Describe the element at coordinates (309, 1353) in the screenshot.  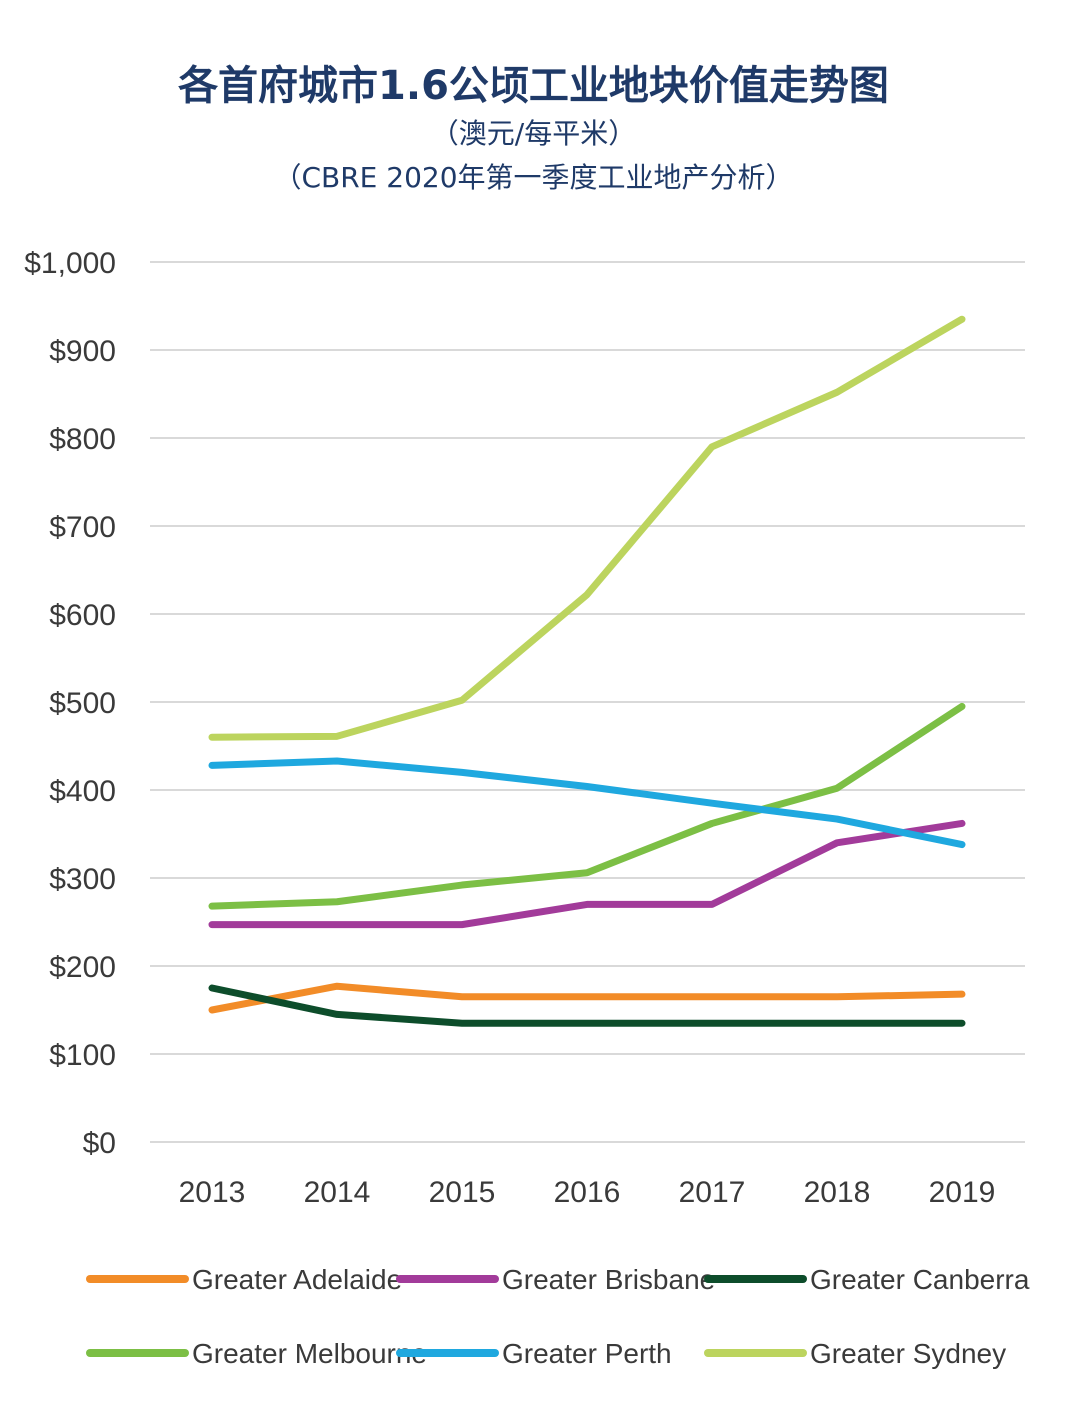
I see `legend-label-greater-melbourne: Greater Melbourne` at that location.